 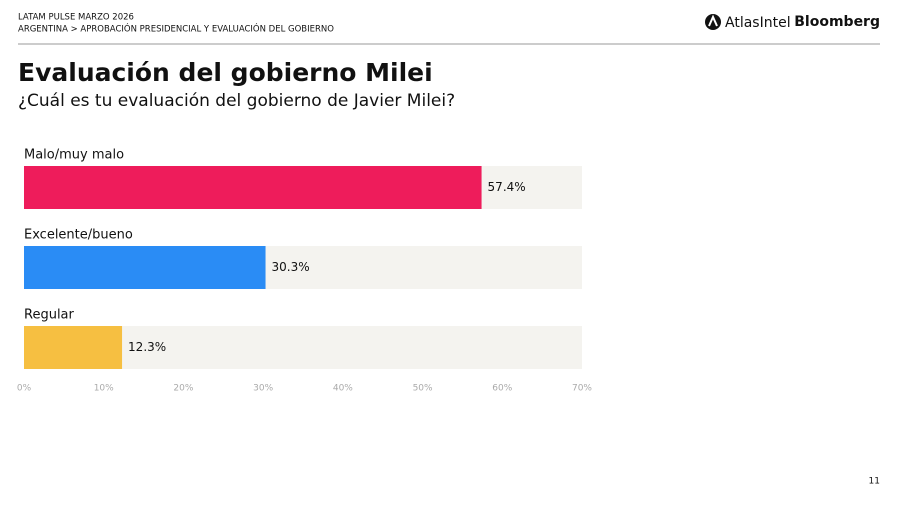 What do you see at coordinates (183, 389) in the screenshot?
I see `x-tick-label: 20%` at bounding box center [183, 389].